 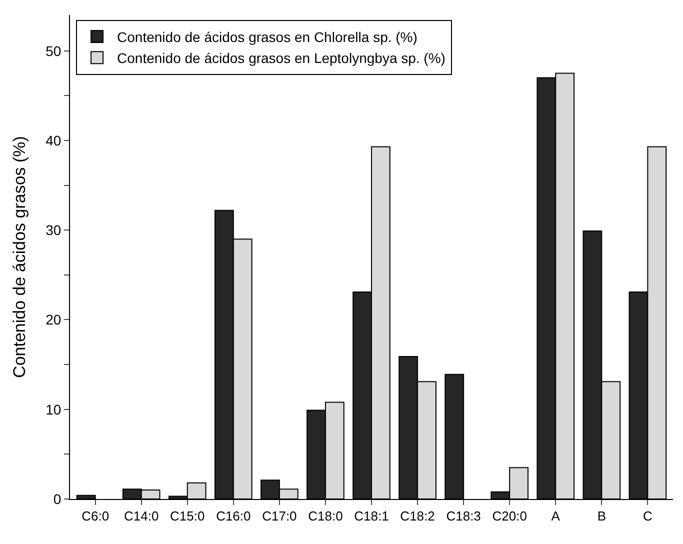 I want to click on x-tick-label: C20:0, so click(x=509, y=516).